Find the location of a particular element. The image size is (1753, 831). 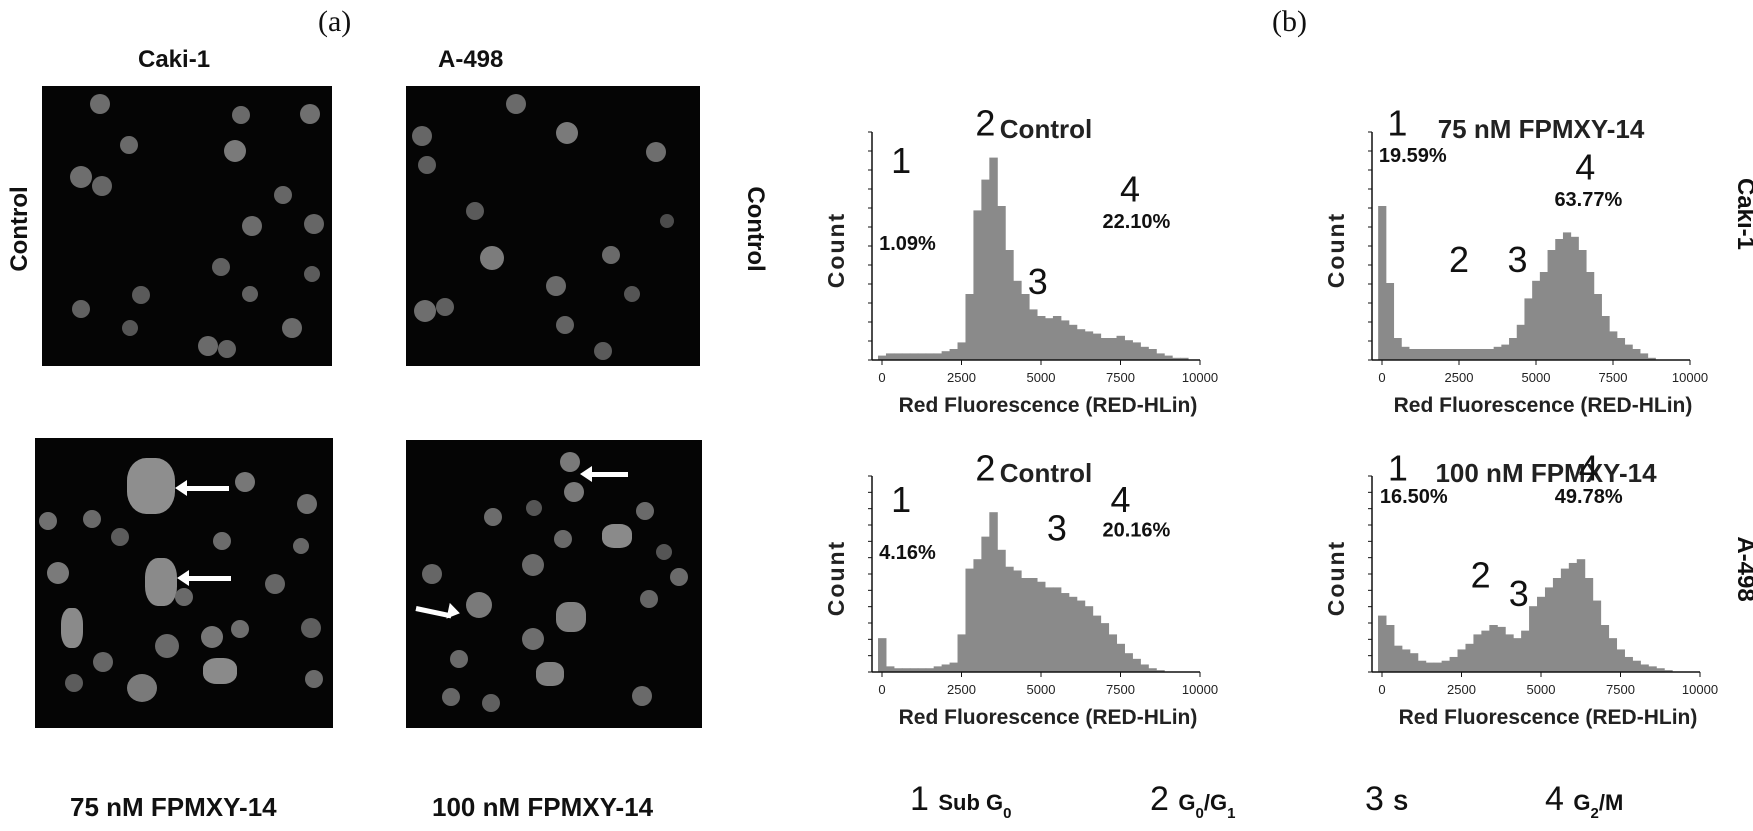

x-tick-label: 5000 is located at coordinates (1041, 377).